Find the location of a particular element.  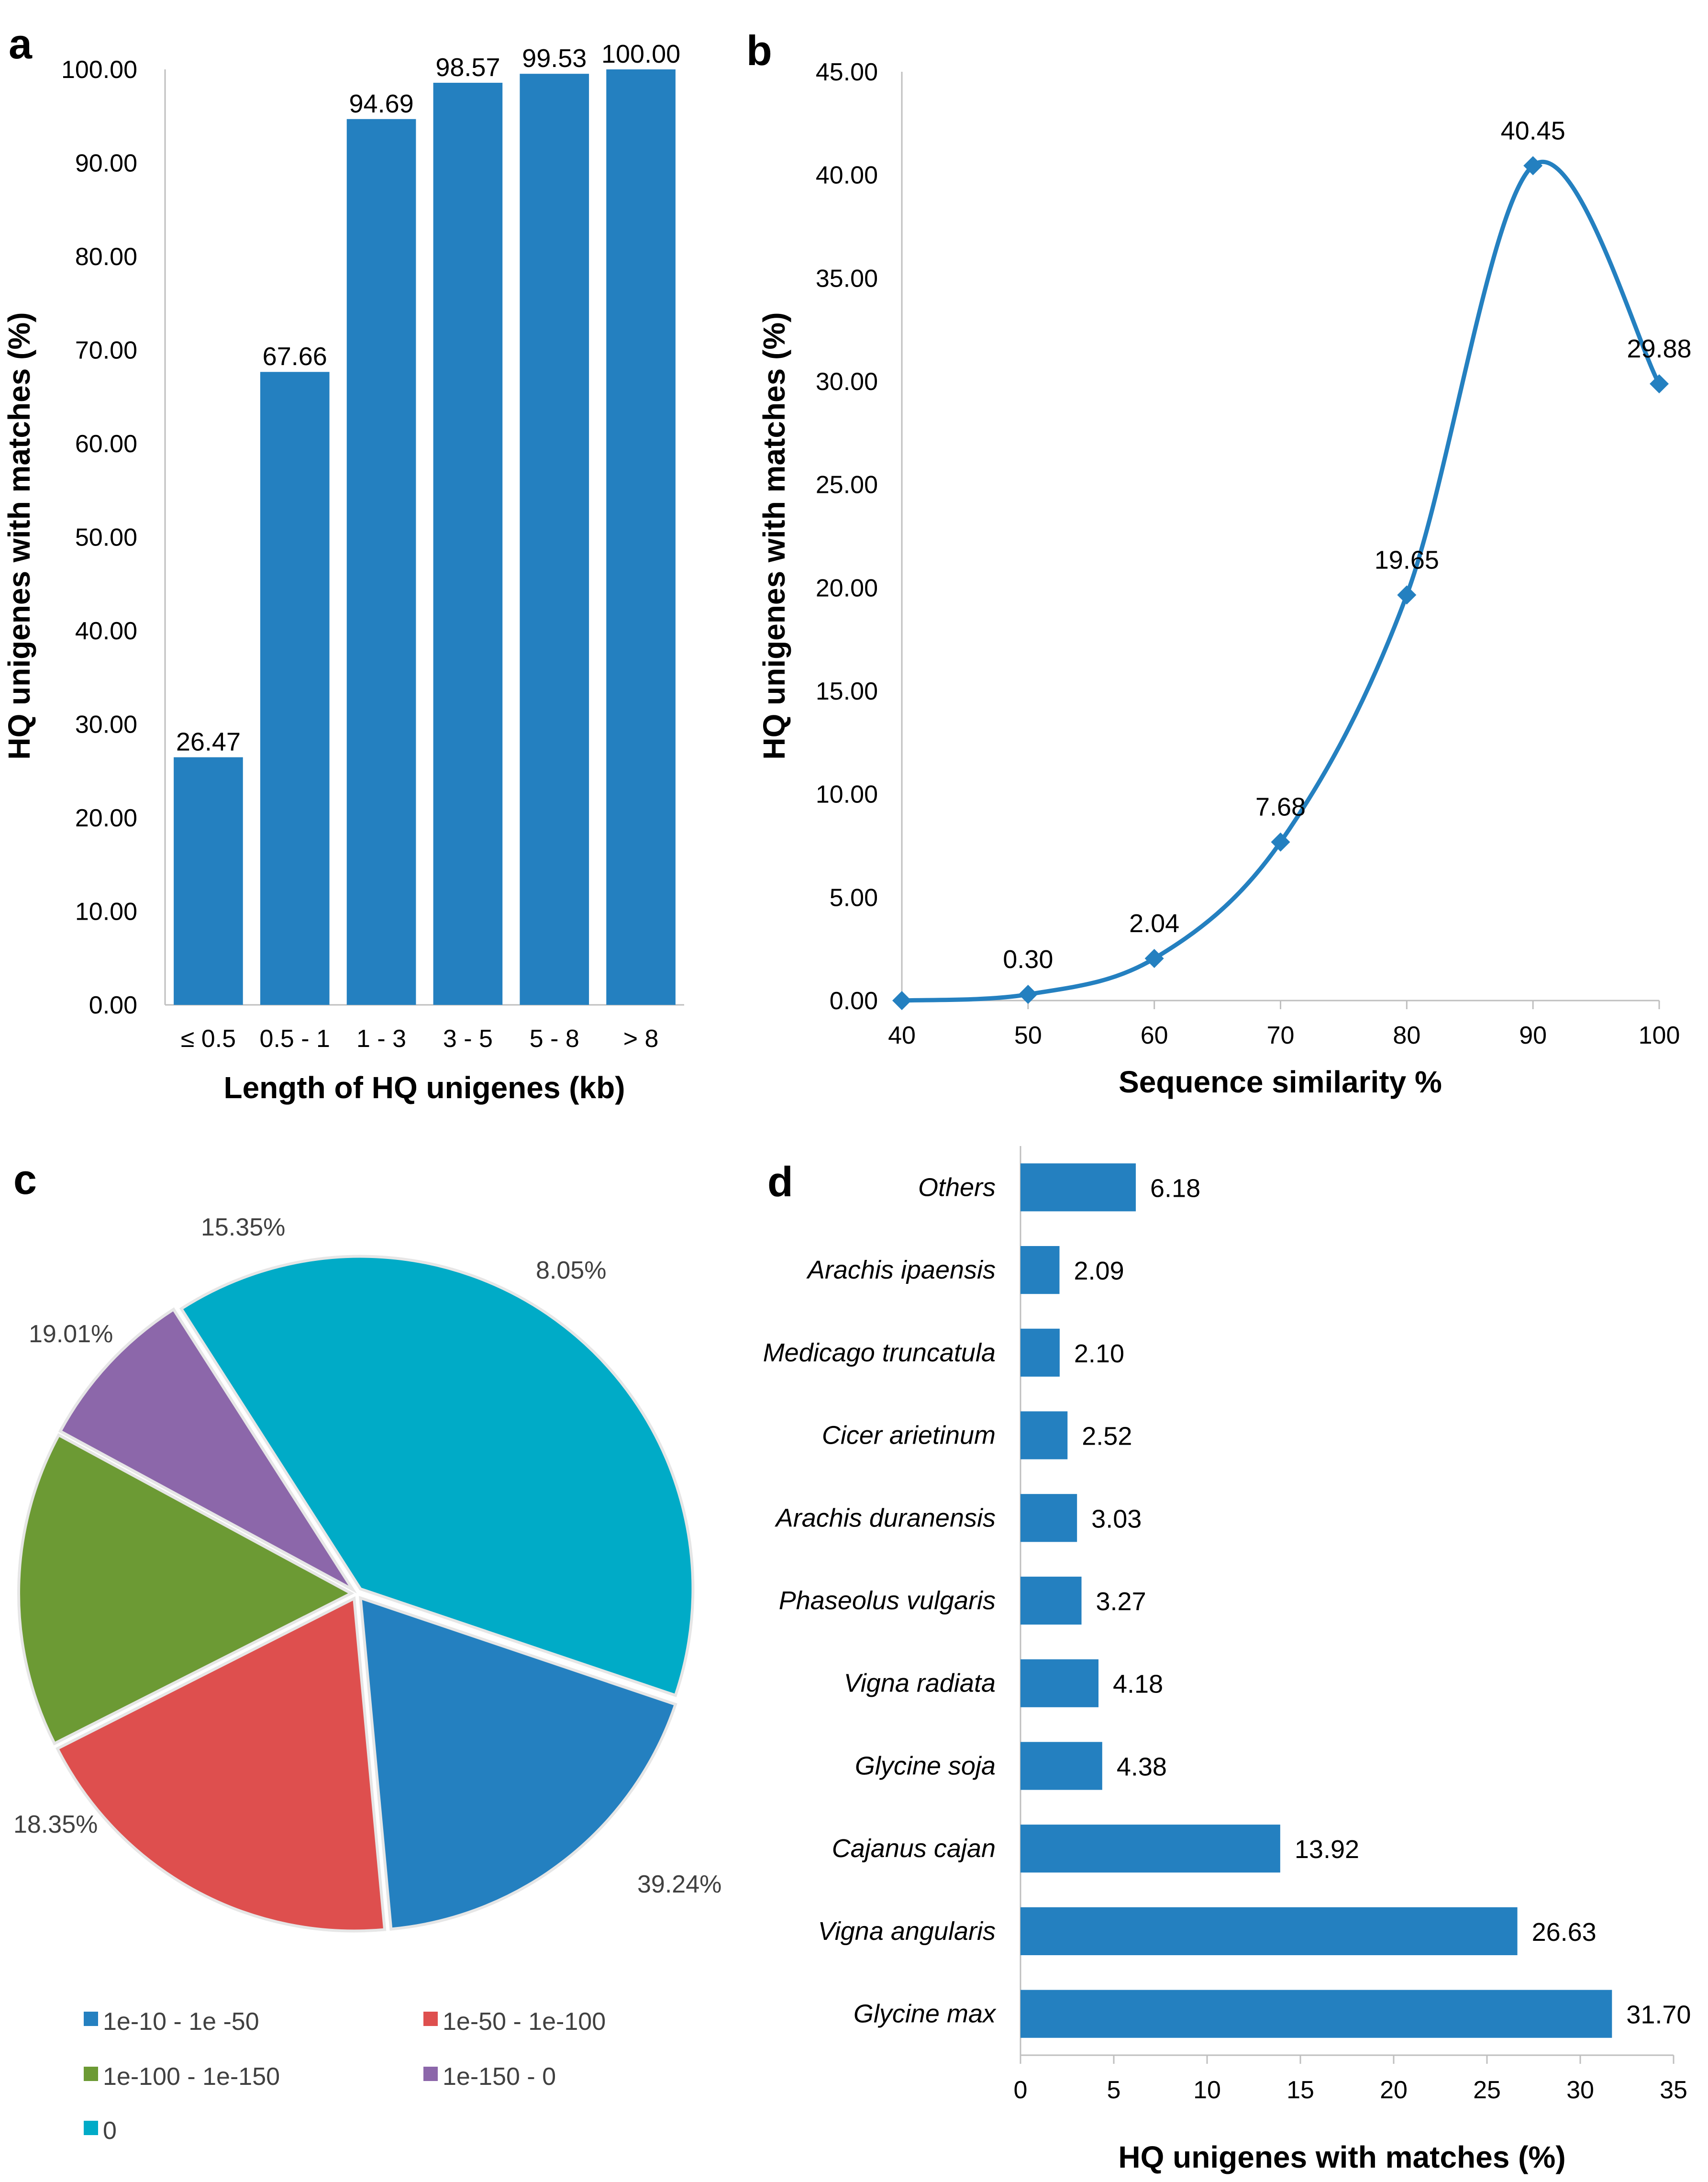

panel-d-category-label: Others is located at coordinates (957, 1187).